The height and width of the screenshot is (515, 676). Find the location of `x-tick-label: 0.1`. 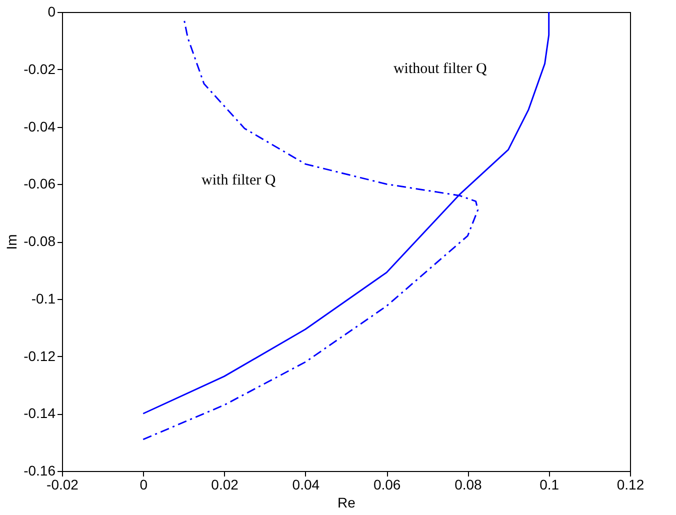

x-tick-label: 0.1 is located at coordinates (550, 484).